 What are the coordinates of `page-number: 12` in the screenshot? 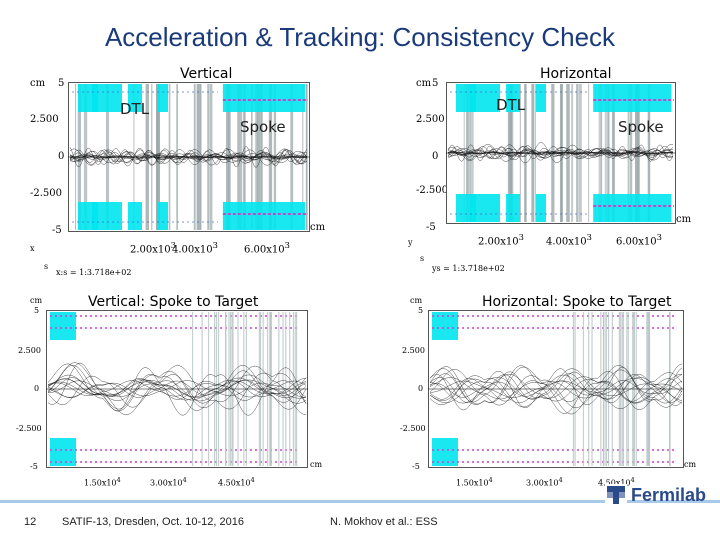 It's located at (30, 522).